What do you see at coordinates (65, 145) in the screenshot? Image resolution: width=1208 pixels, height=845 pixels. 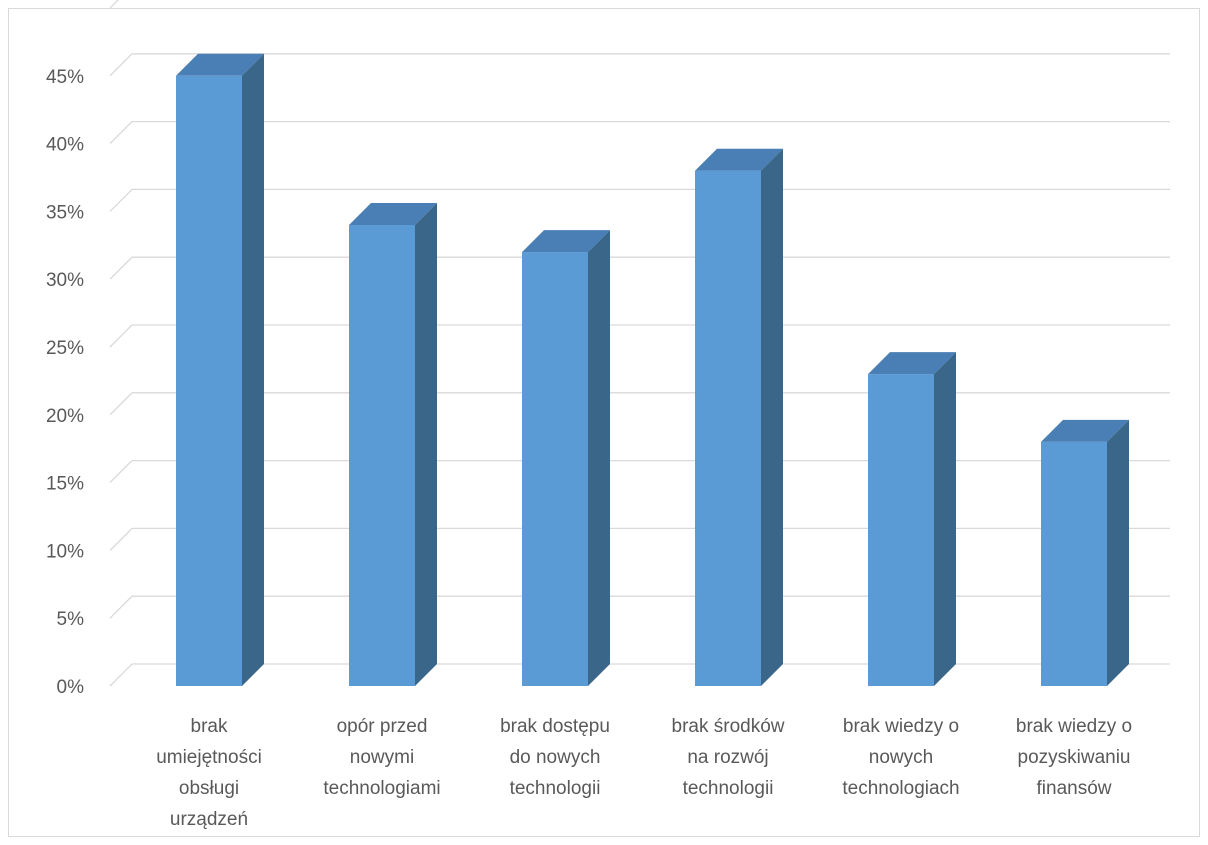 I see `y-tick-label: 40%` at bounding box center [65, 145].